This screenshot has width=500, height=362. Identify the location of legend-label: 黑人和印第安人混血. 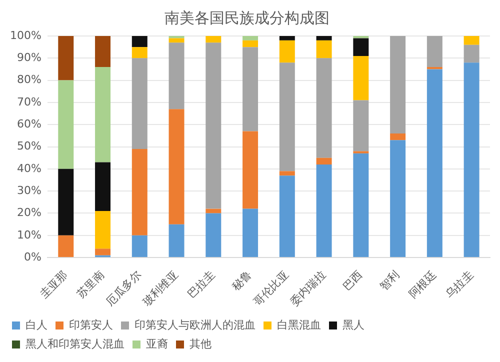
(75, 343).